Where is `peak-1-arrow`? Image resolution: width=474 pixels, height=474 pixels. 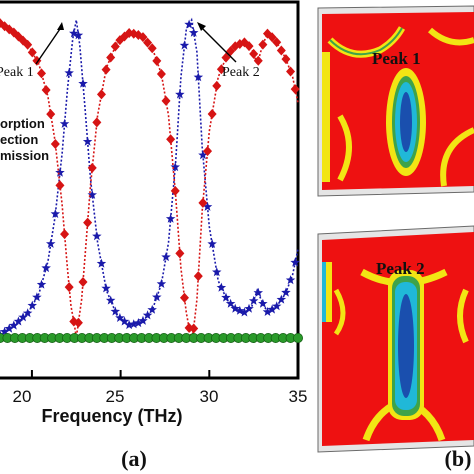
peak-1-arrow is located at coordinates (49, 45).